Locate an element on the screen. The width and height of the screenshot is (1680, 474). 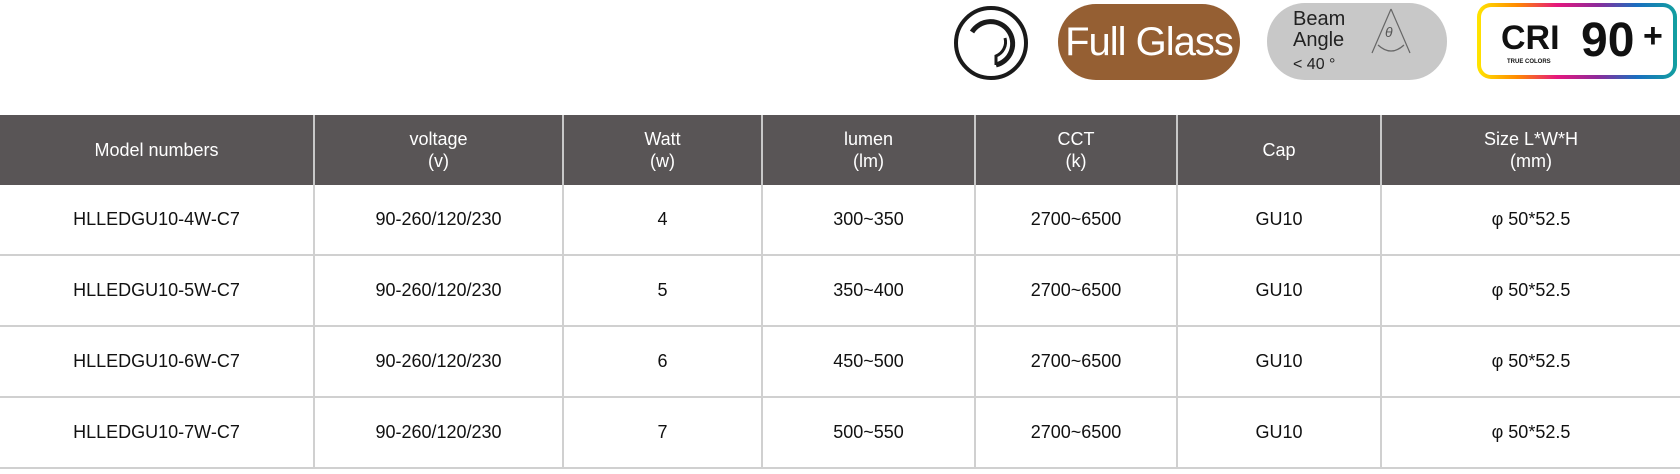
table-cell: 7 is located at coordinates (662, 433).